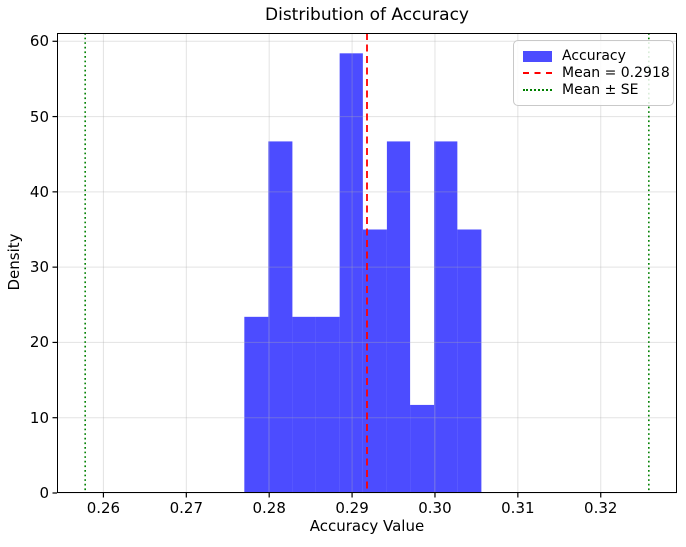 The width and height of the screenshot is (686, 547). What do you see at coordinates (600, 89) in the screenshot?
I see `legend-label-se-lines: Mean ± SE` at bounding box center [600, 89].